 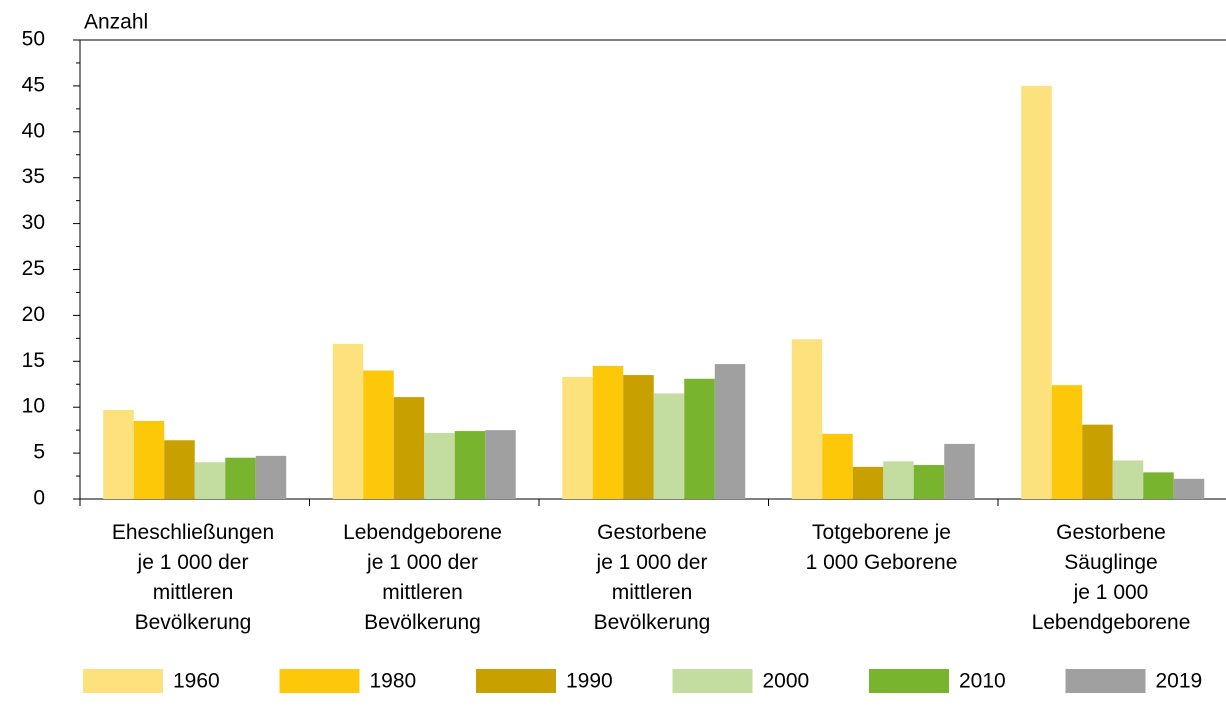 I want to click on y-tick-label: 40, so click(x=33, y=130).